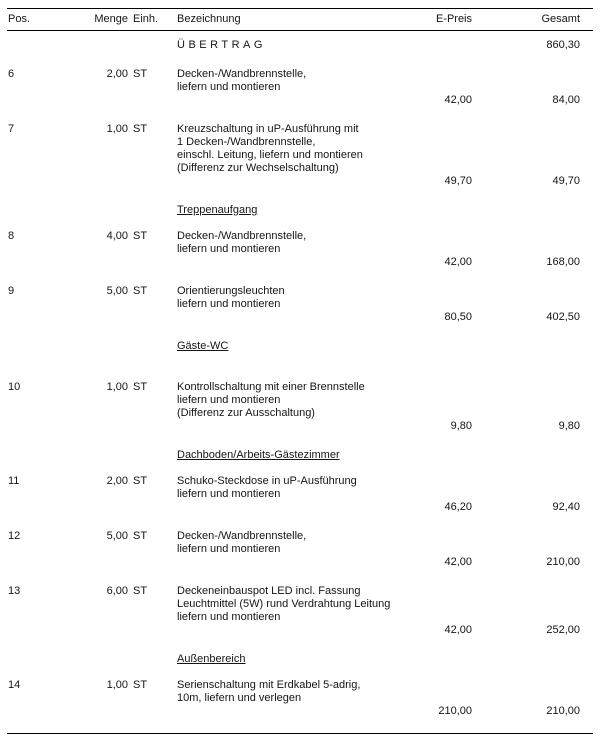 The height and width of the screenshot is (738, 602). I want to click on column-header-bezeichnung: Bezeichnung, so click(209, 19).